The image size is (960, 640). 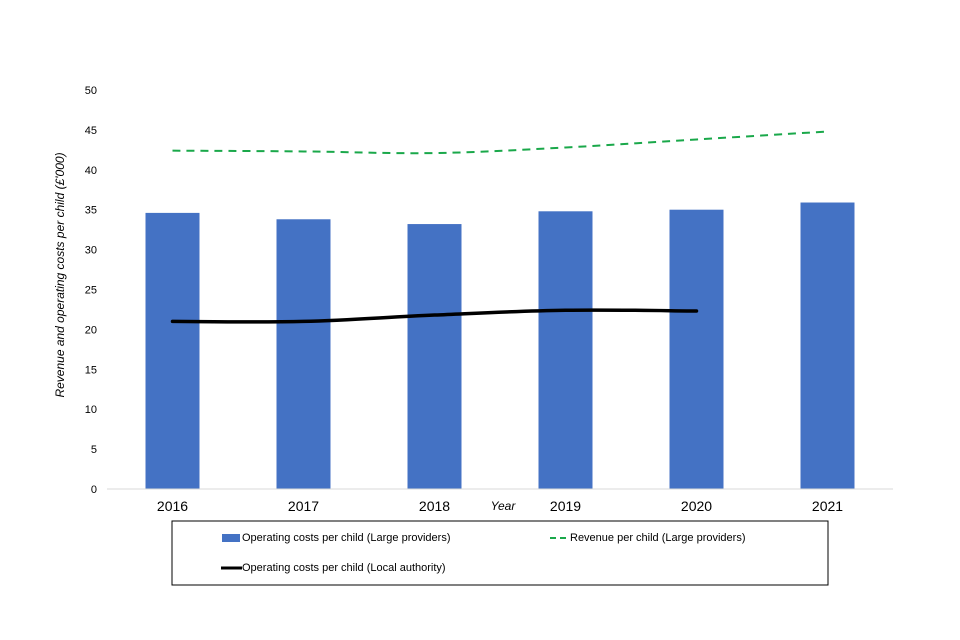 What do you see at coordinates (91, 211) in the screenshot?
I see `y-tick-label: 35` at bounding box center [91, 211].